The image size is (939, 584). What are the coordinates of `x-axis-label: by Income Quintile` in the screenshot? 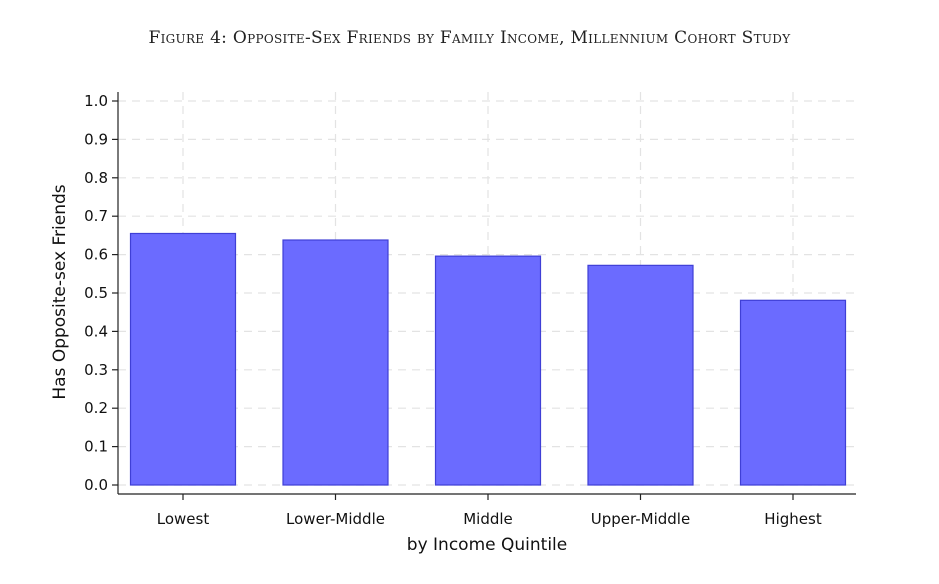 It's located at (487, 545).